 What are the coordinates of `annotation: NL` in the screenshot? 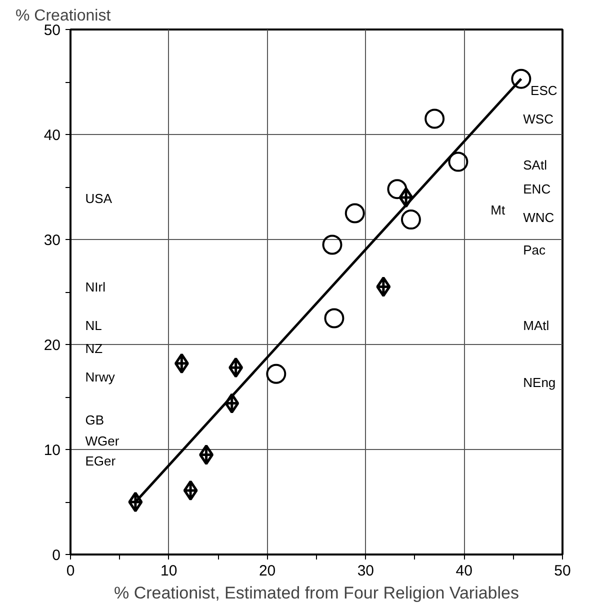 It's located at (93, 326).